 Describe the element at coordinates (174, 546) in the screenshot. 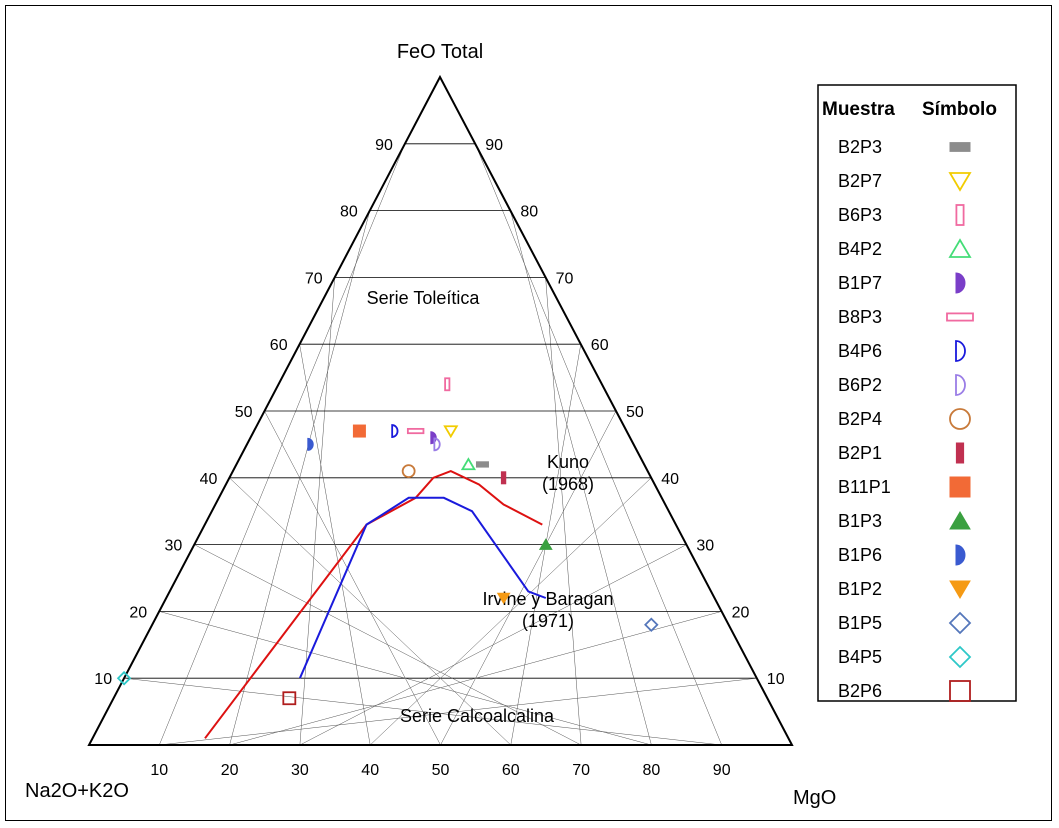

I see `tick-label-left: 30` at that location.